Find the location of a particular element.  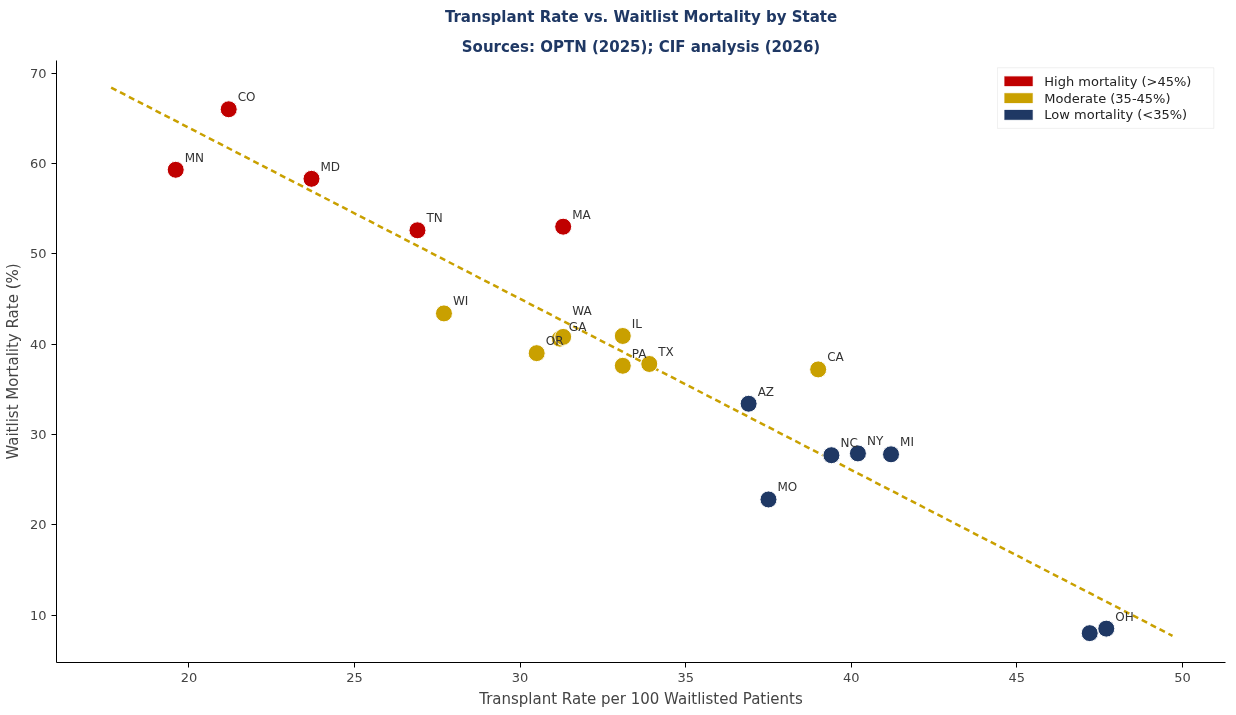

y-tick-label: 20 is located at coordinates (38, 525).